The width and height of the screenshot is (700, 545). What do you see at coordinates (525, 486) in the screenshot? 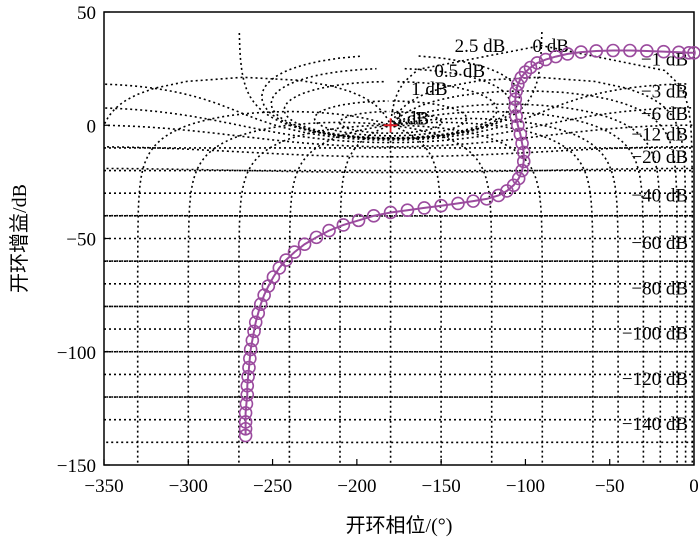
I see `x-tick-label: −100` at bounding box center [525, 486].